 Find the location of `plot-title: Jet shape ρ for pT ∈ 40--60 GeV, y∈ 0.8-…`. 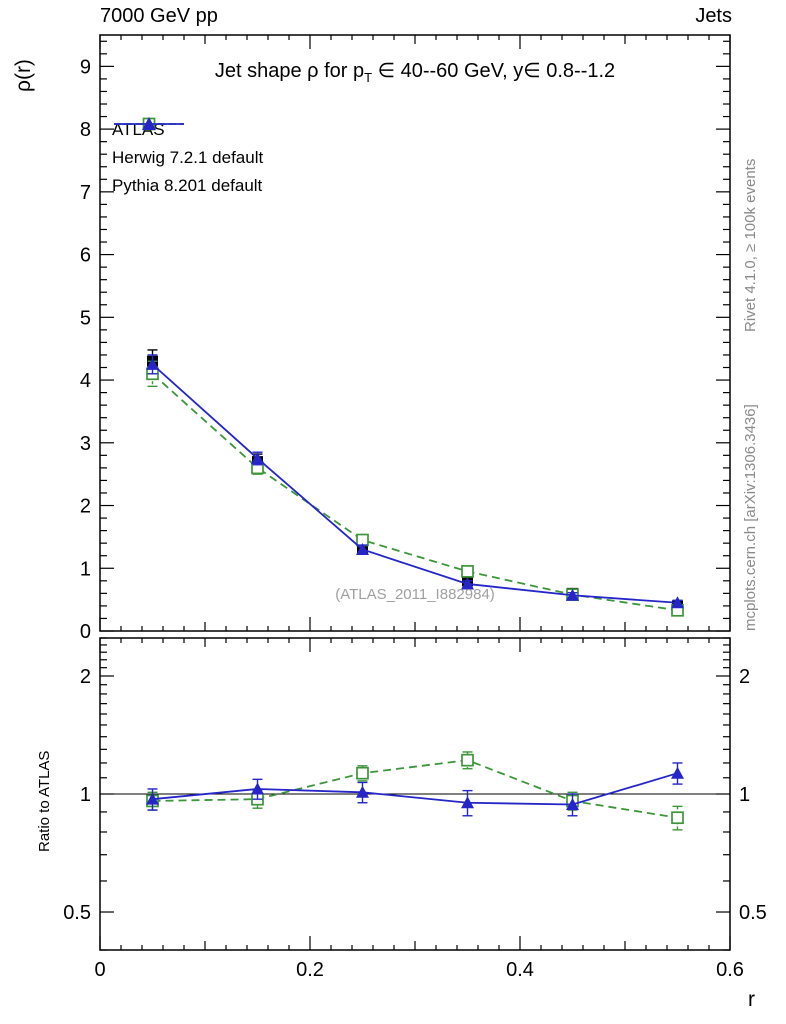

plot-title: Jet shape ρ for pT ∈ 40--60 GeV, y∈ 0.8-… is located at coordinates (415, 71).